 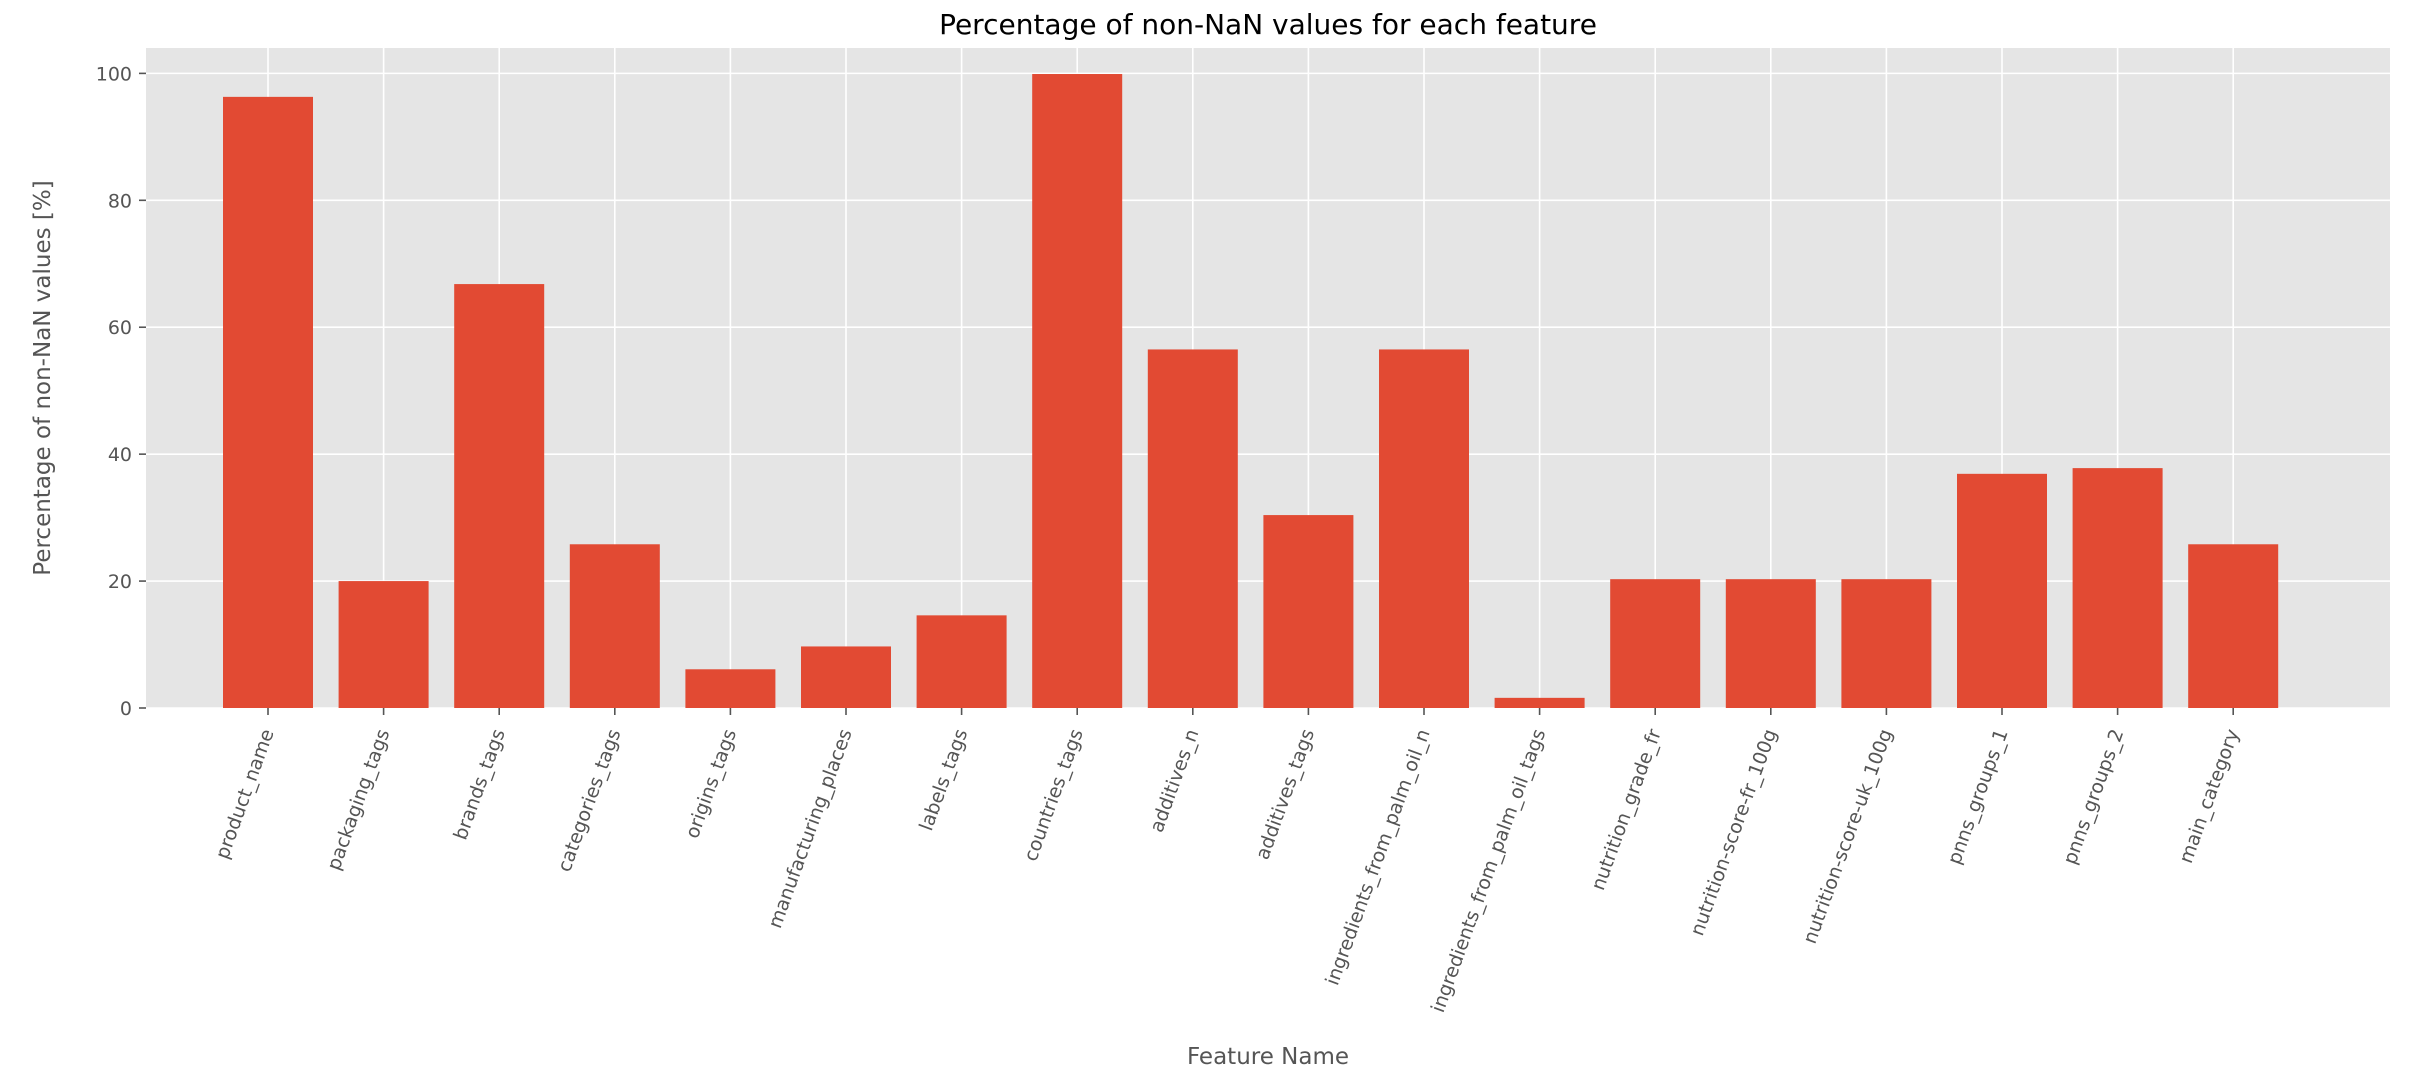 What do you see at coordinates (961, 661) in the screenshot?
I see `bar-labels_tags` at bounding box center [961, 661].